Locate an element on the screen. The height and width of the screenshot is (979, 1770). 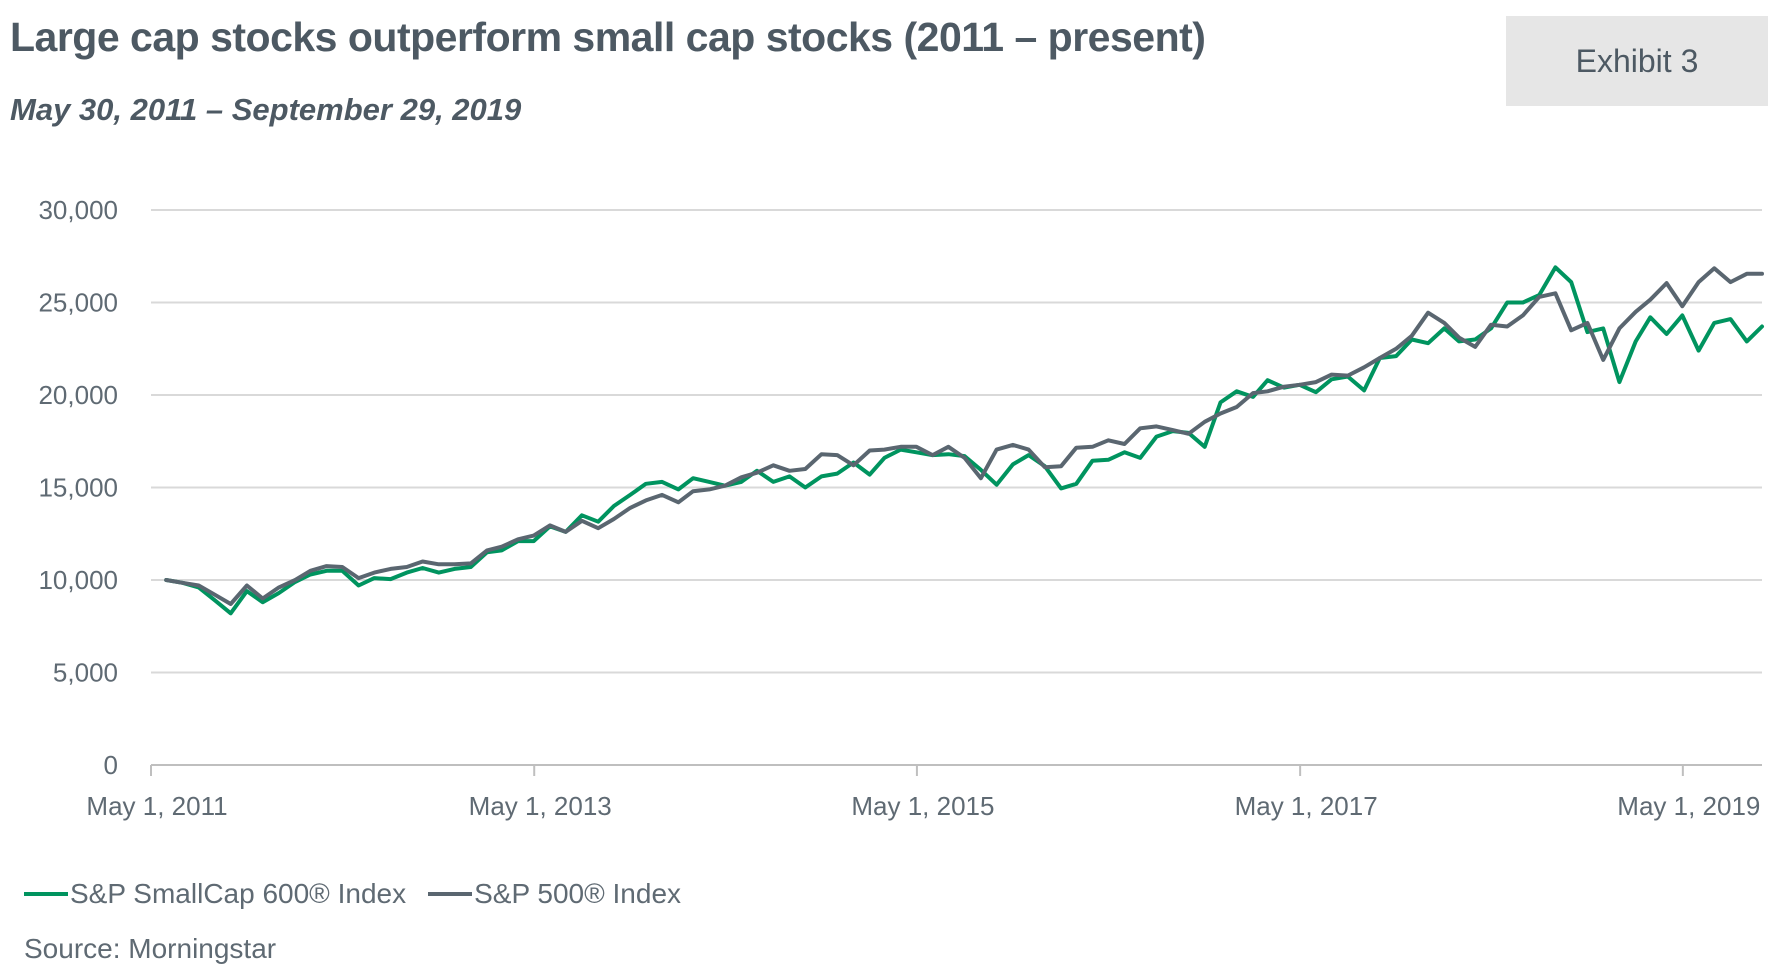
y-tick-label: 30,000 is located at coordinates (78, 210).